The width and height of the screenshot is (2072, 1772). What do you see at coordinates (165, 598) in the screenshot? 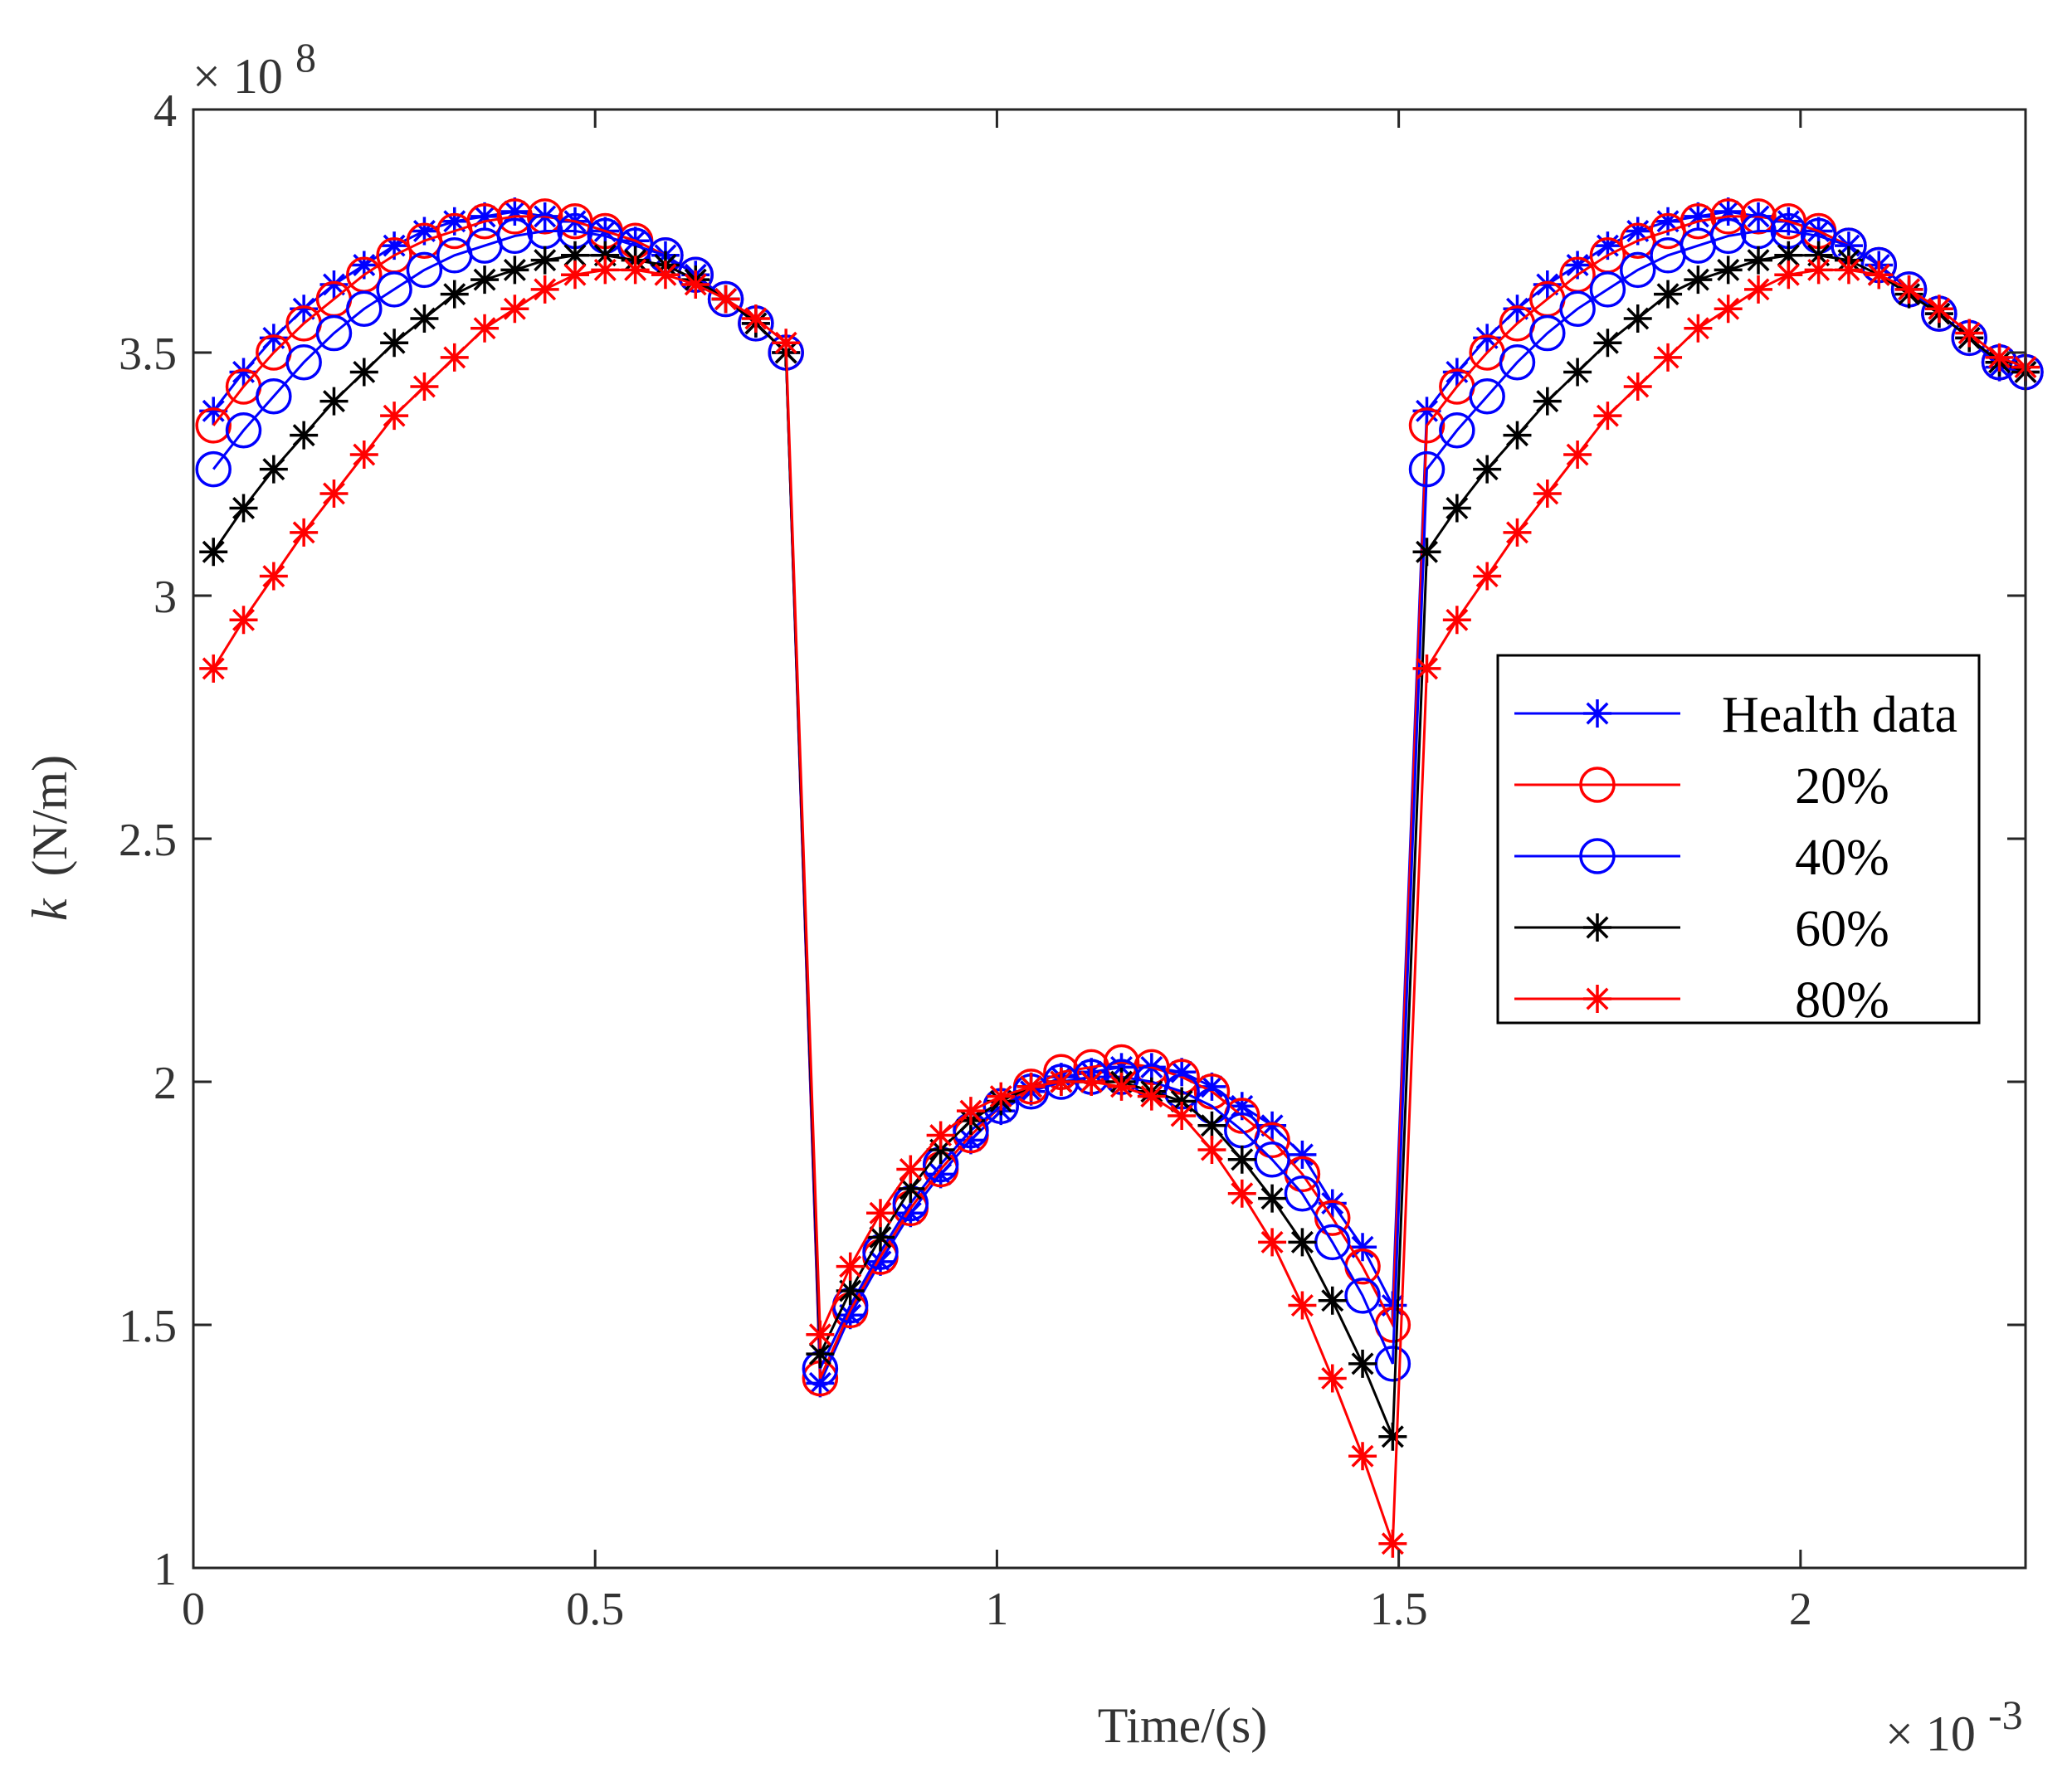
I see `y-tick-label: 3` at bounding box center [165, 598].